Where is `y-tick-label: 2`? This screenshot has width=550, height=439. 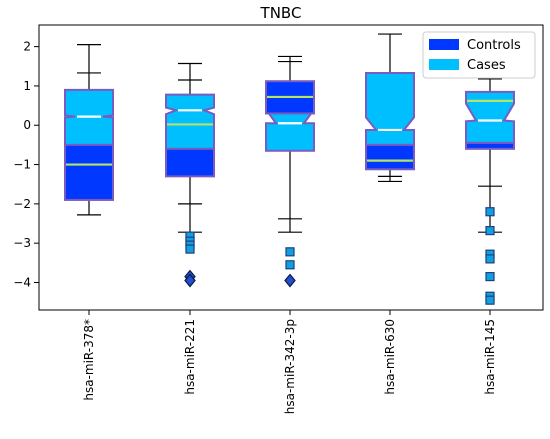
y-tick-label: 2 is located at coordinates (27, 47).